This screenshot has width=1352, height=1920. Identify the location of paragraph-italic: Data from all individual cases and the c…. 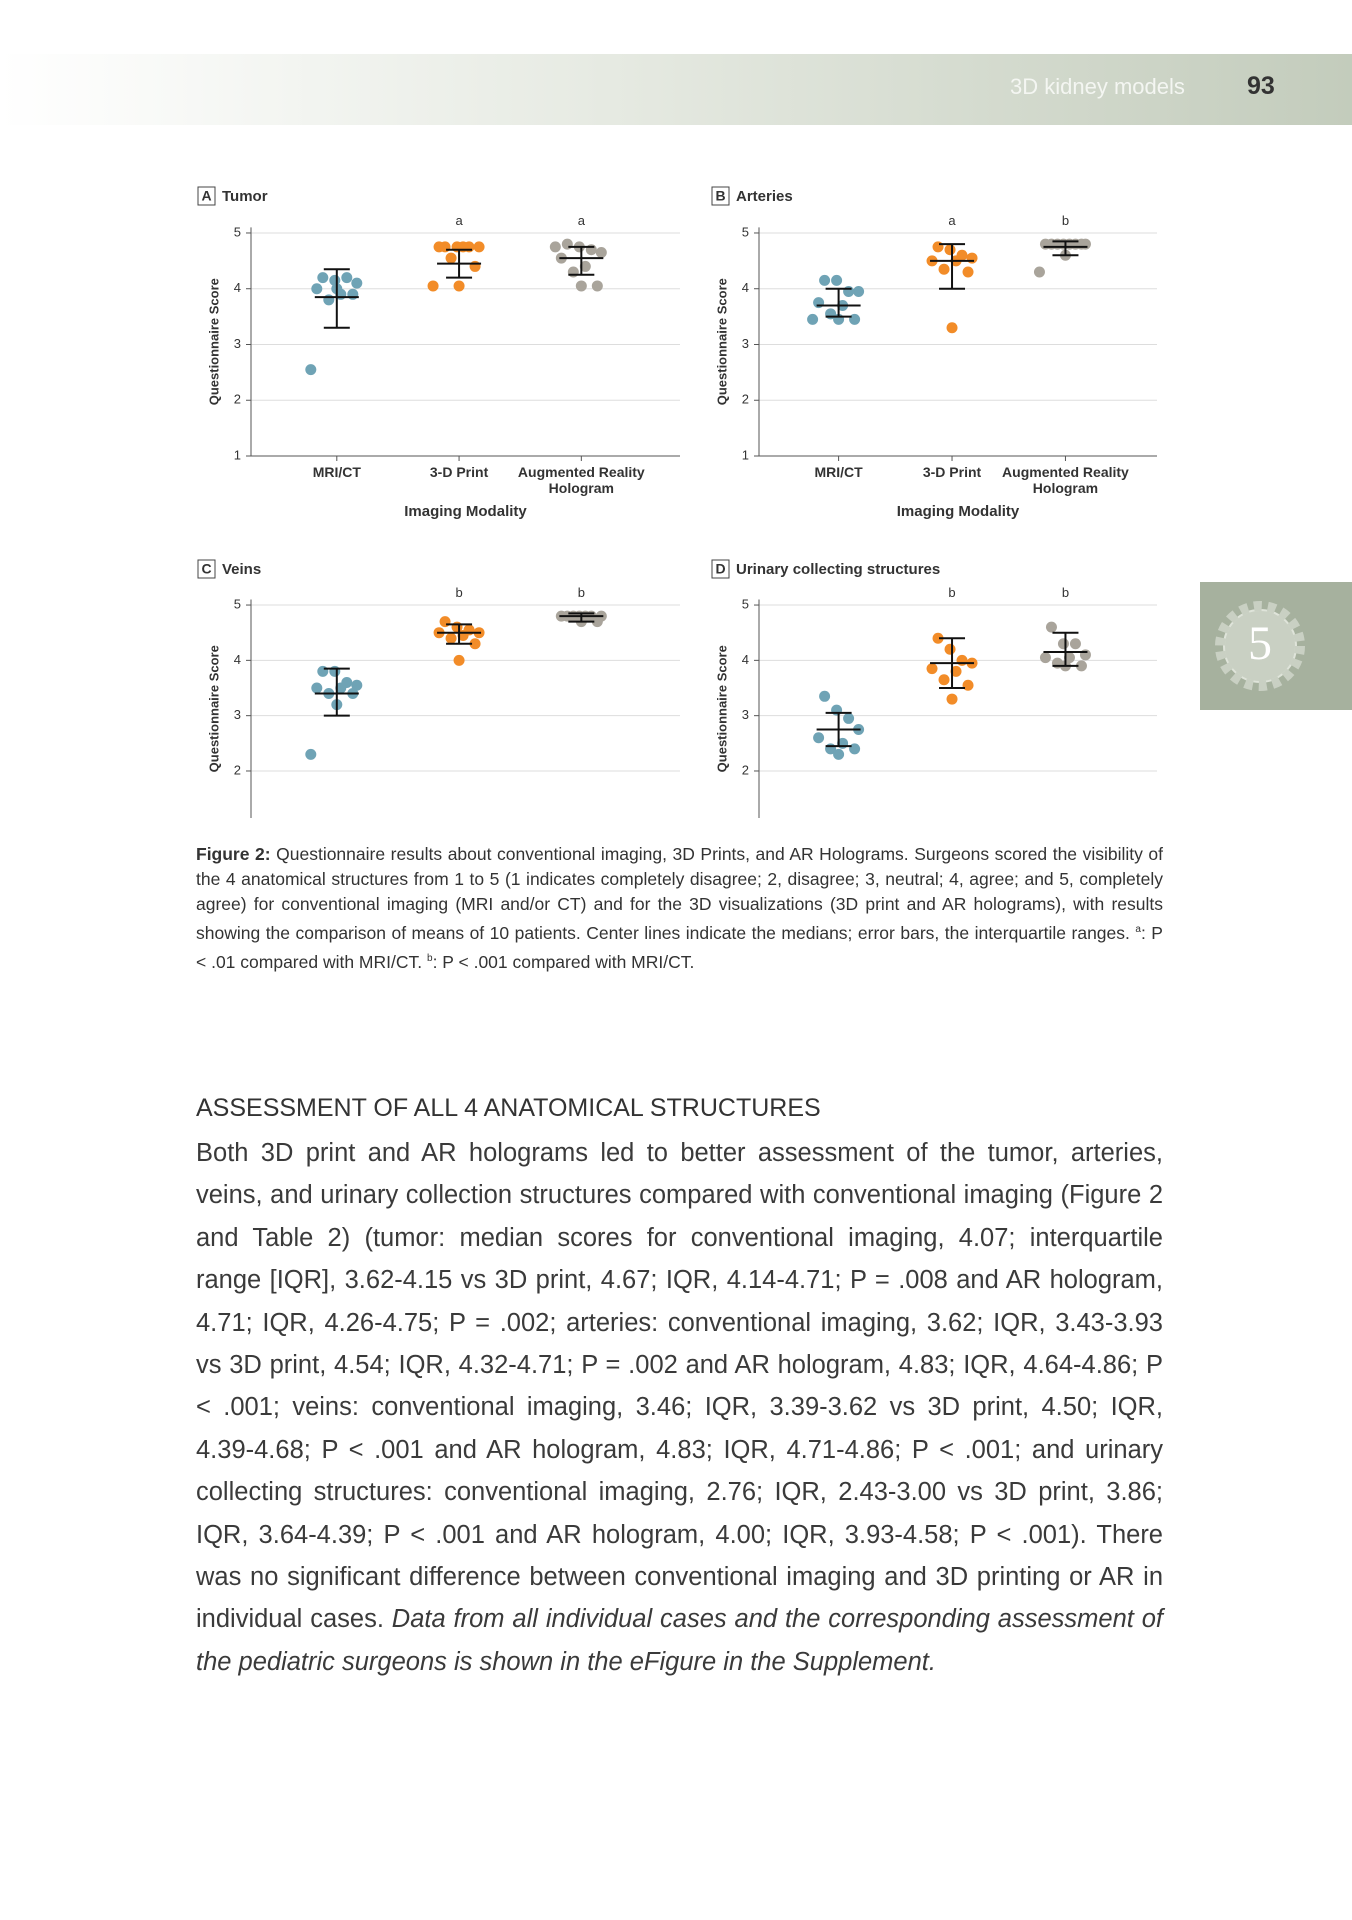
(679, 1640).